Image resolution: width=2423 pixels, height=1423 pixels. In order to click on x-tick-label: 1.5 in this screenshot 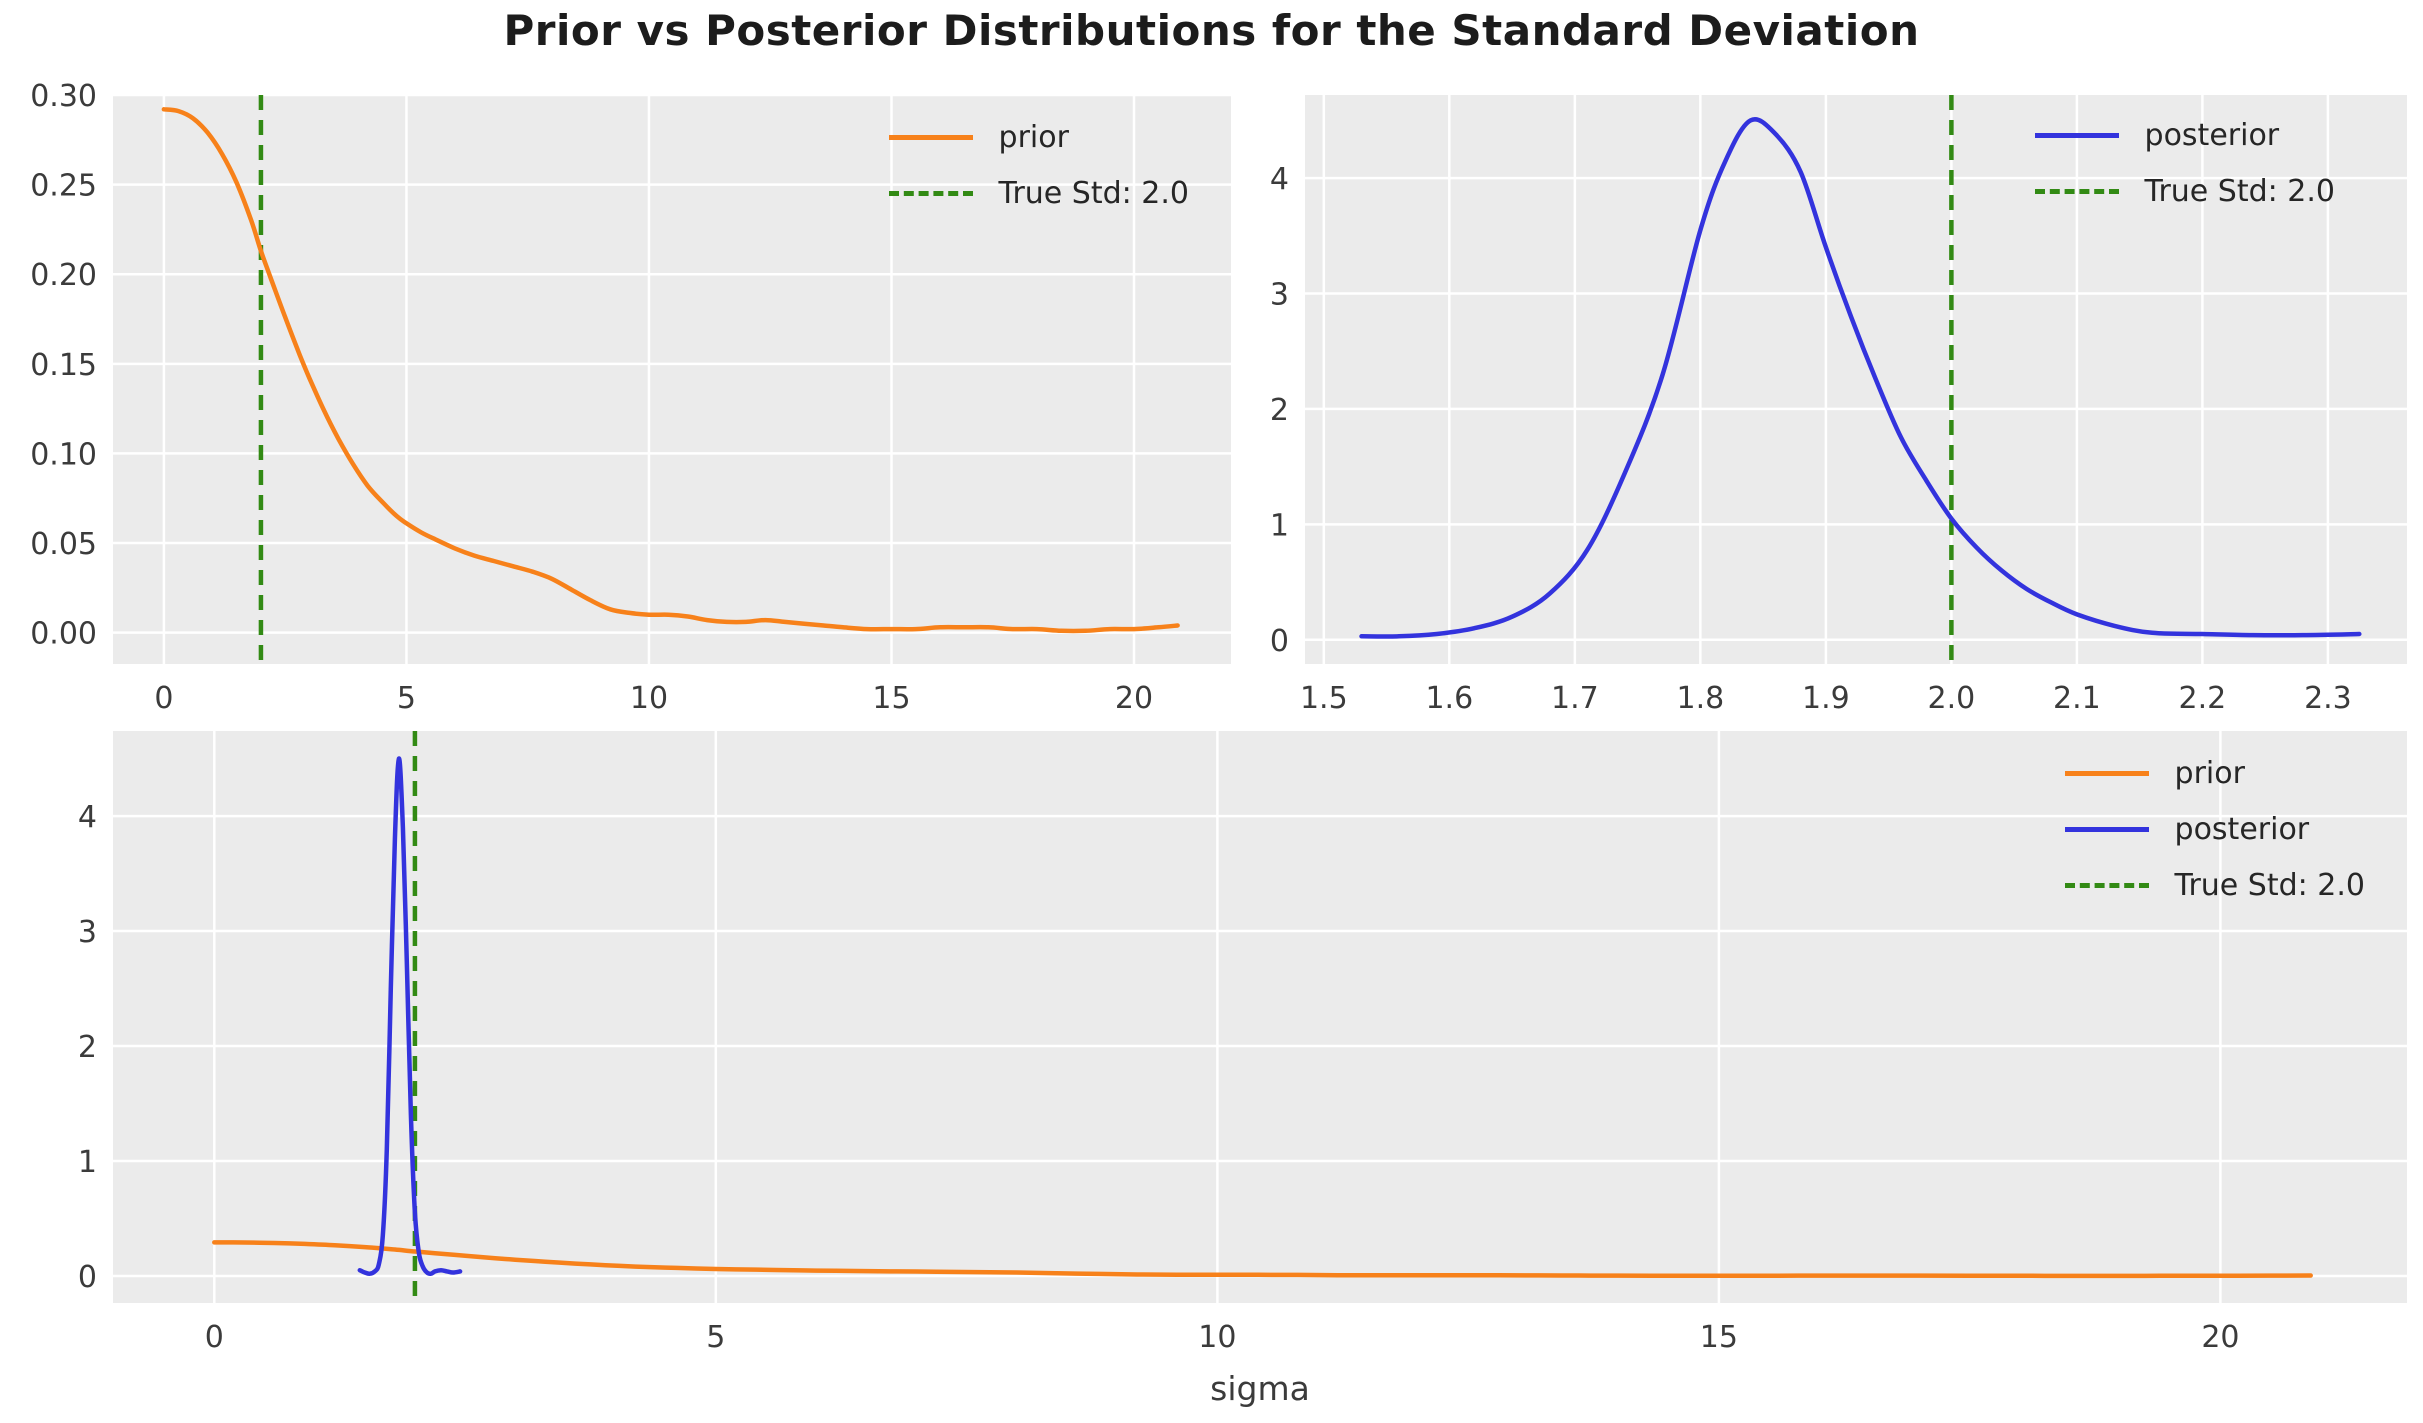, I will do `click(1324, 698)`.